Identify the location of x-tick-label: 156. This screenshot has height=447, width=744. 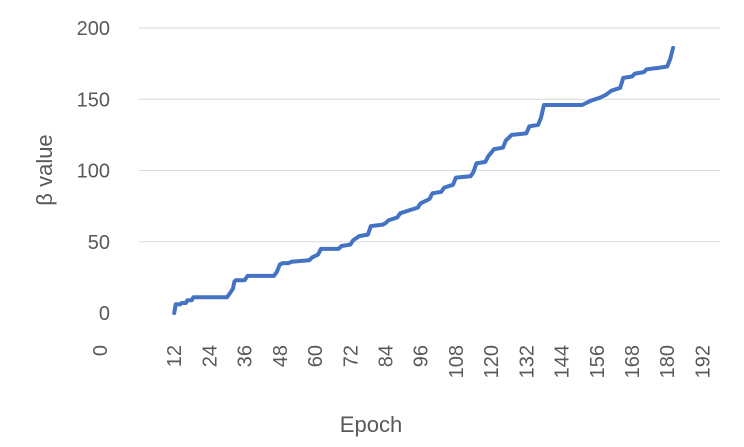
(598, 361).